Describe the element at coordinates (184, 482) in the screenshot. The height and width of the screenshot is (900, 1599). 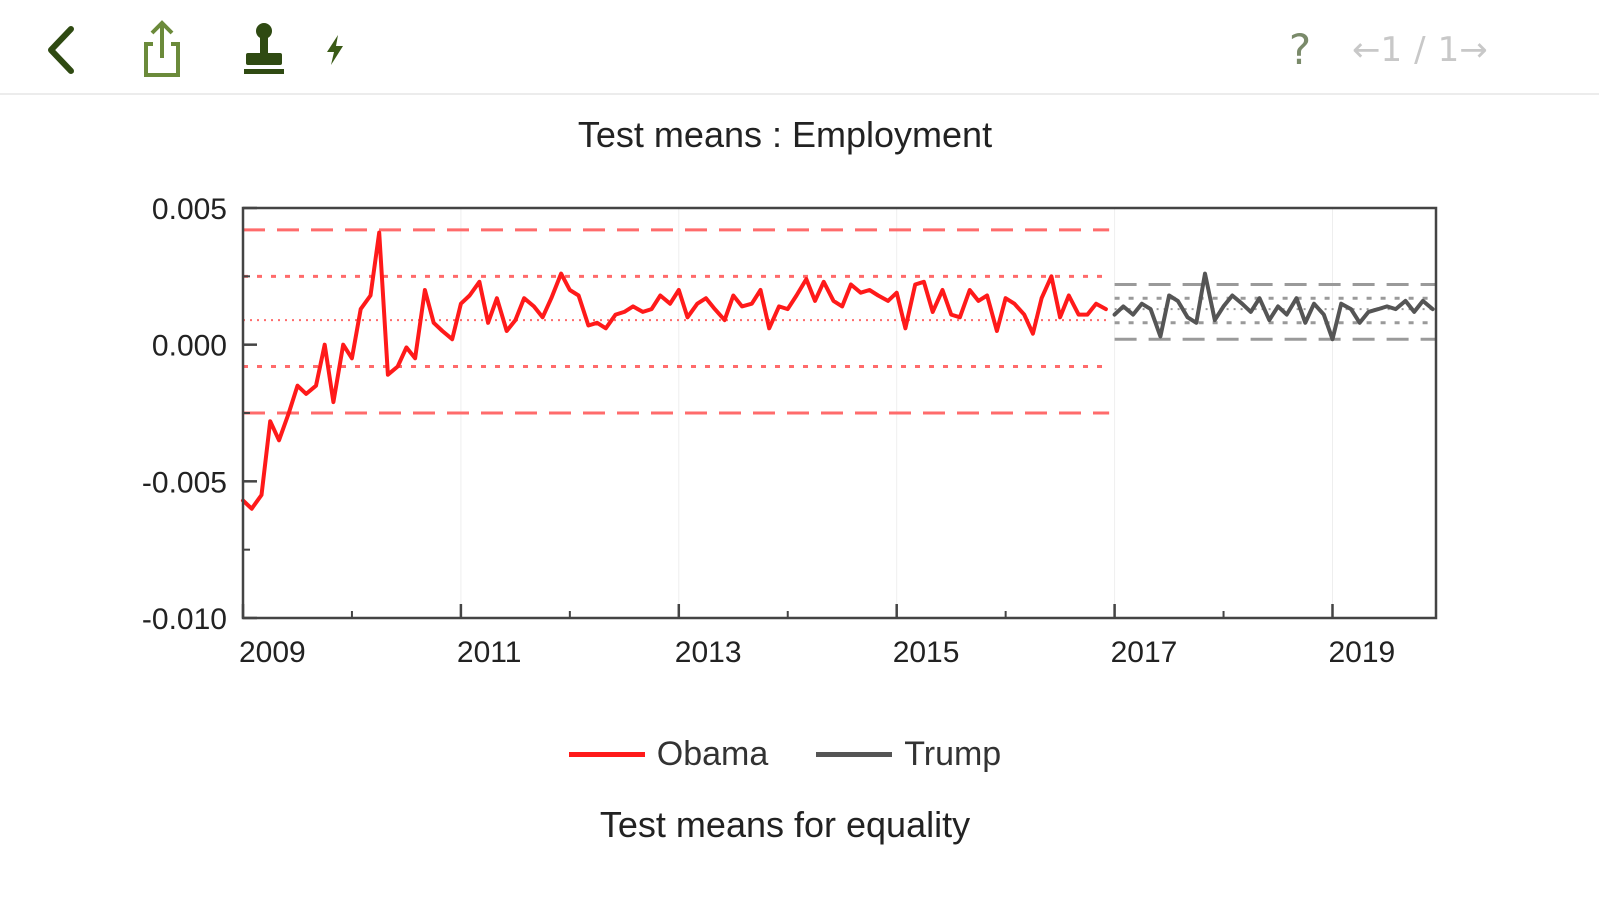
I see `y-tick-label-2: -0.005` at that location.